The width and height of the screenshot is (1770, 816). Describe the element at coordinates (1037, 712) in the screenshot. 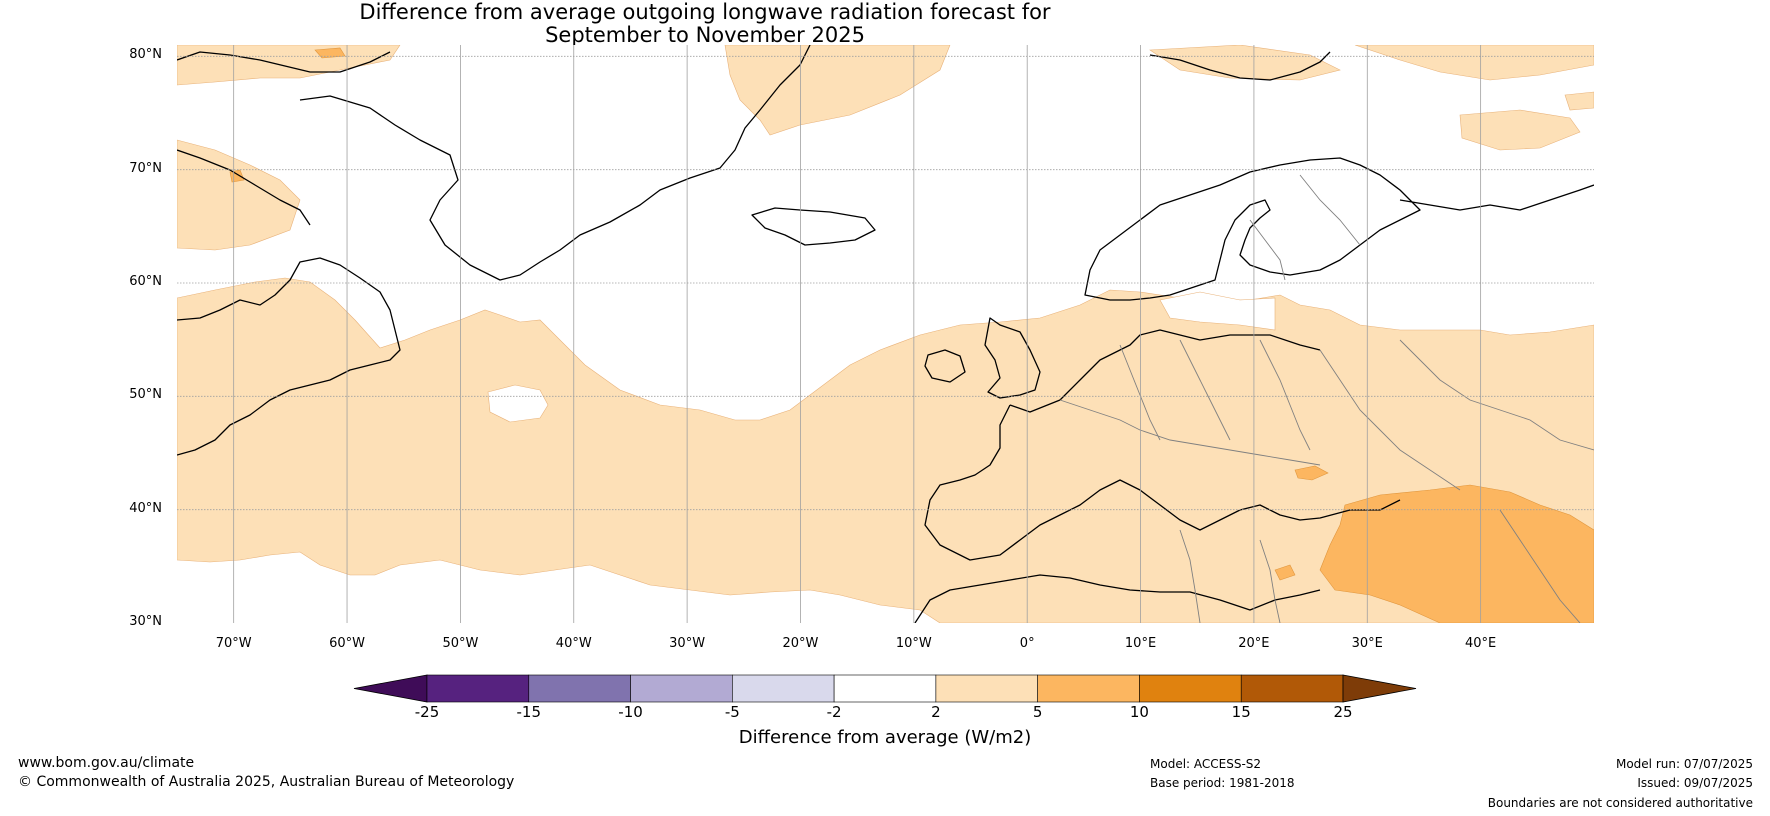

I see `colorbar-tick-label: 5` at that location.